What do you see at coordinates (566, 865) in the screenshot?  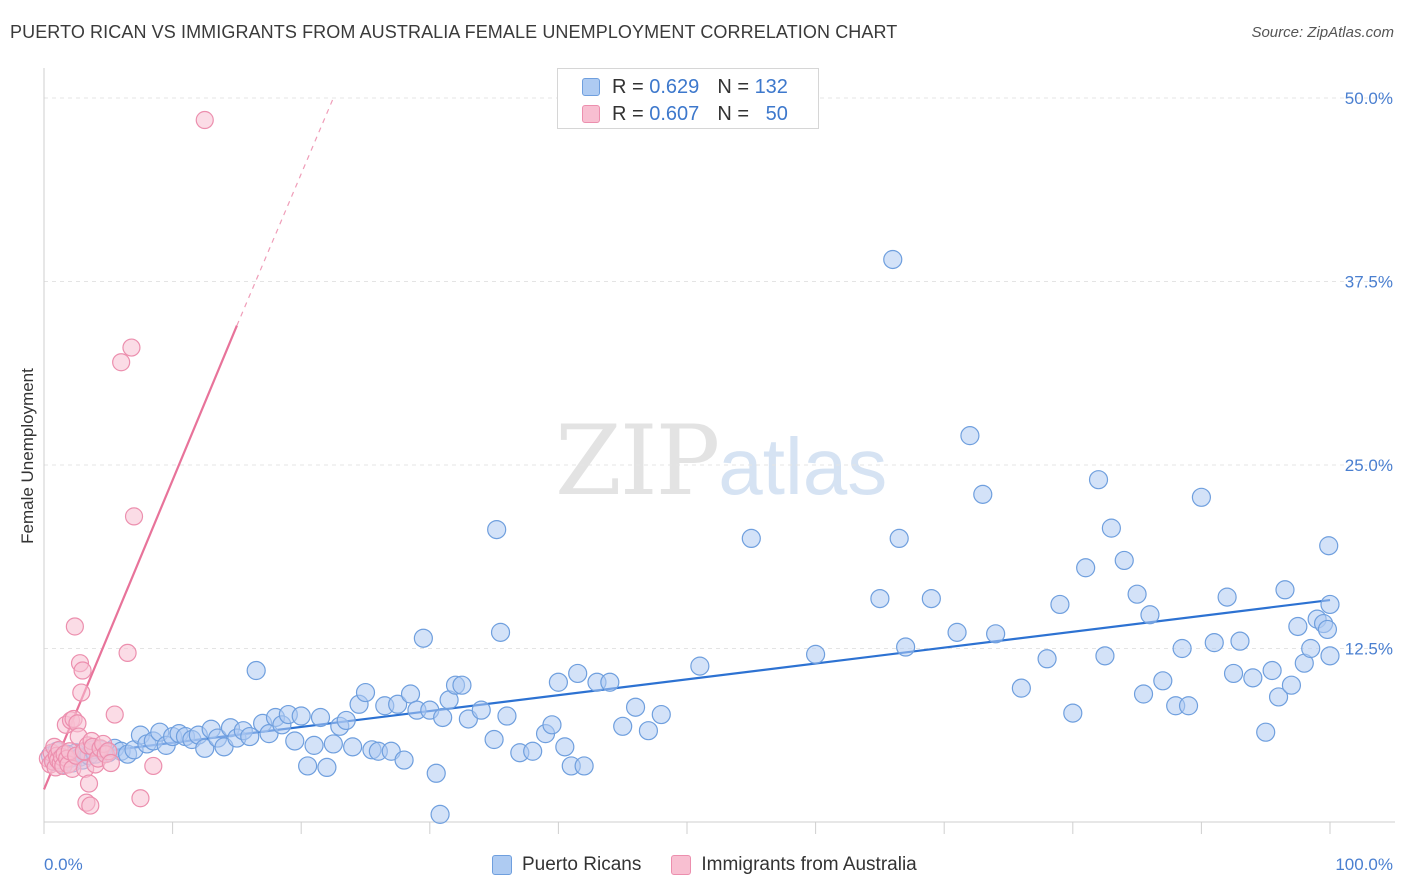 I see `series-legend-item-puerto-ricans: Puerto Ricans` at bounding box center [566, 865].